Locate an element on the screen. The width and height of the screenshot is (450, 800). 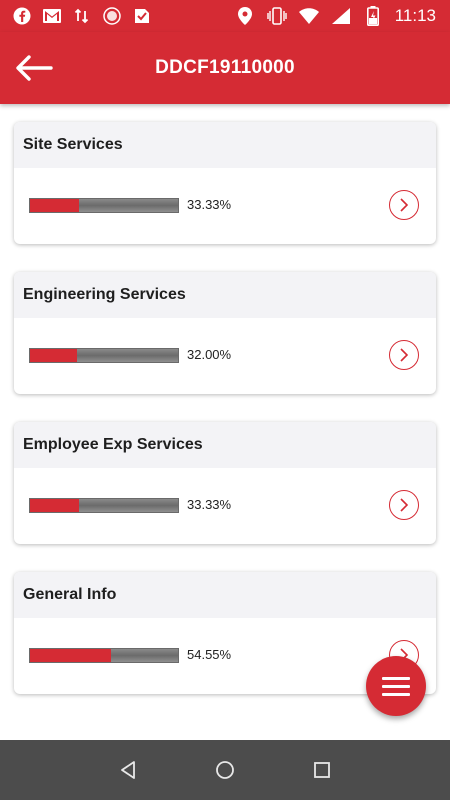
home-circle-icon is located at coordinates (225, 770).